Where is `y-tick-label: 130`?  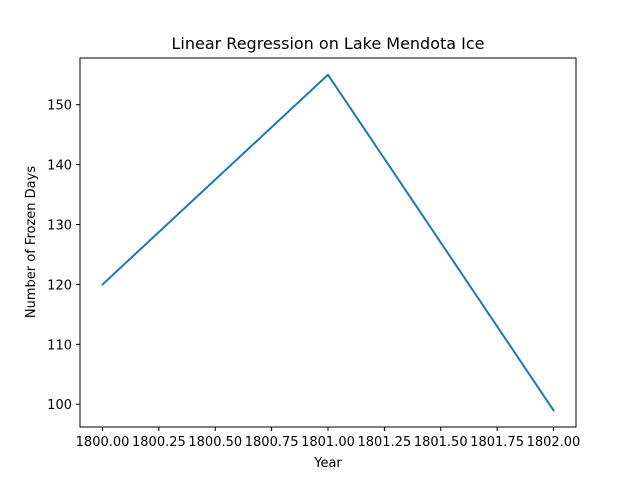
y-tick-label: 130 is located at coordinates (59, 226).